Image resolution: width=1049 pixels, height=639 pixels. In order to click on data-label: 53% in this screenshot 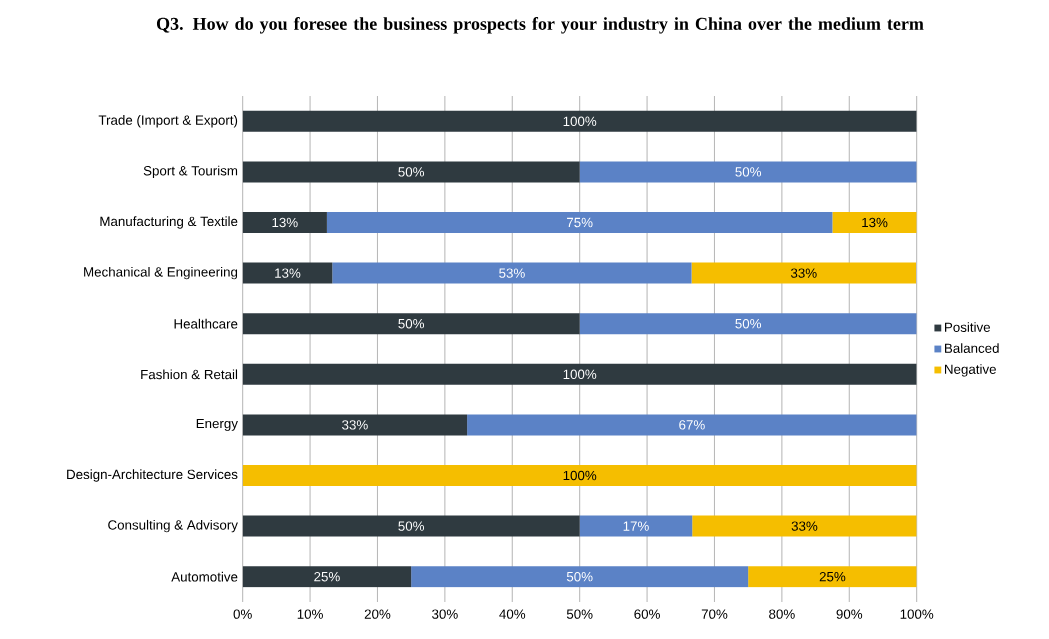, I will do `click(512, 273)`.